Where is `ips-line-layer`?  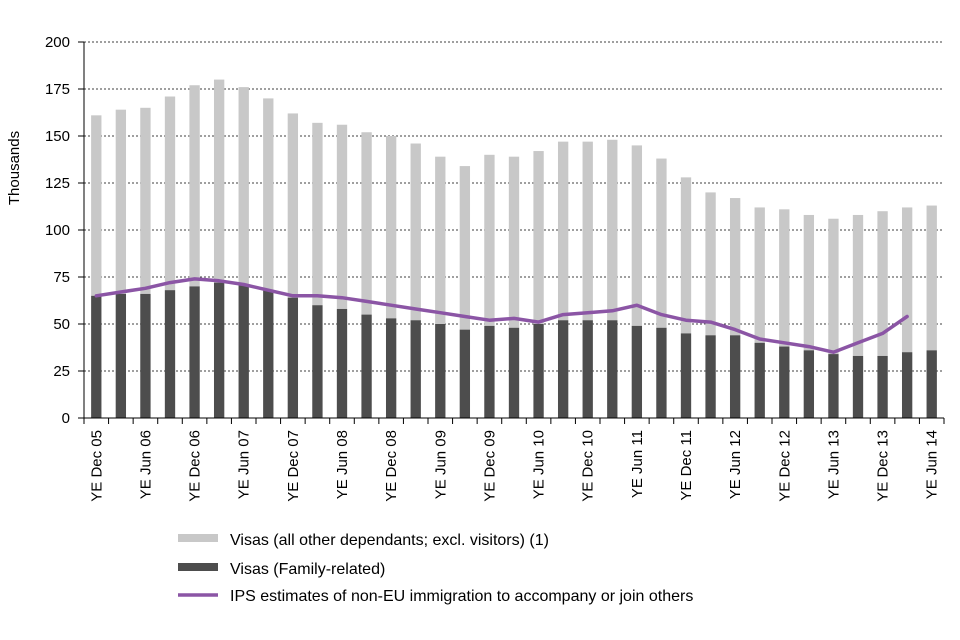
ips-line-layer is located at coordinates (501, 315).